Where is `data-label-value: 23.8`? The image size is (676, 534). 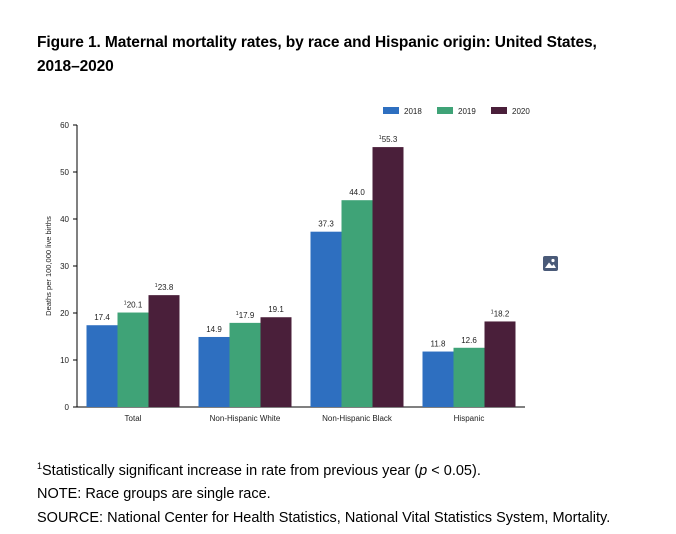 data-label-value: 23.8 is located at coordinates (166, 287).